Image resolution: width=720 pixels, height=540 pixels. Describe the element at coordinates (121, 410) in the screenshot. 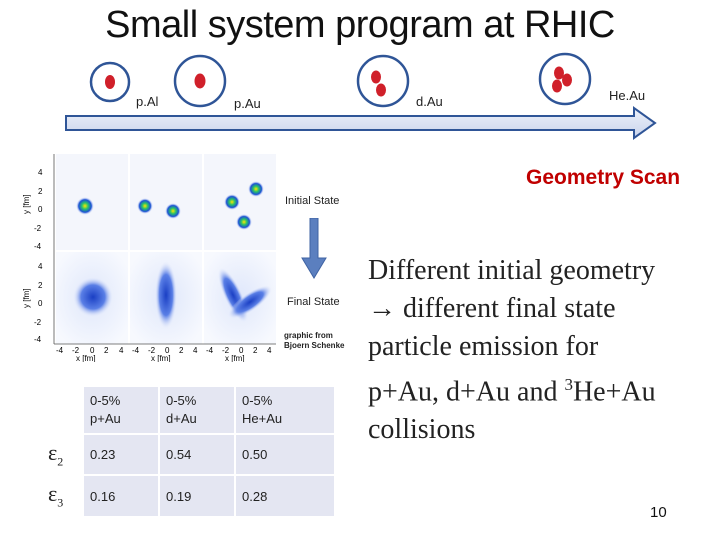

I see `table-header-cell: 0-5% p+Au` at that location.